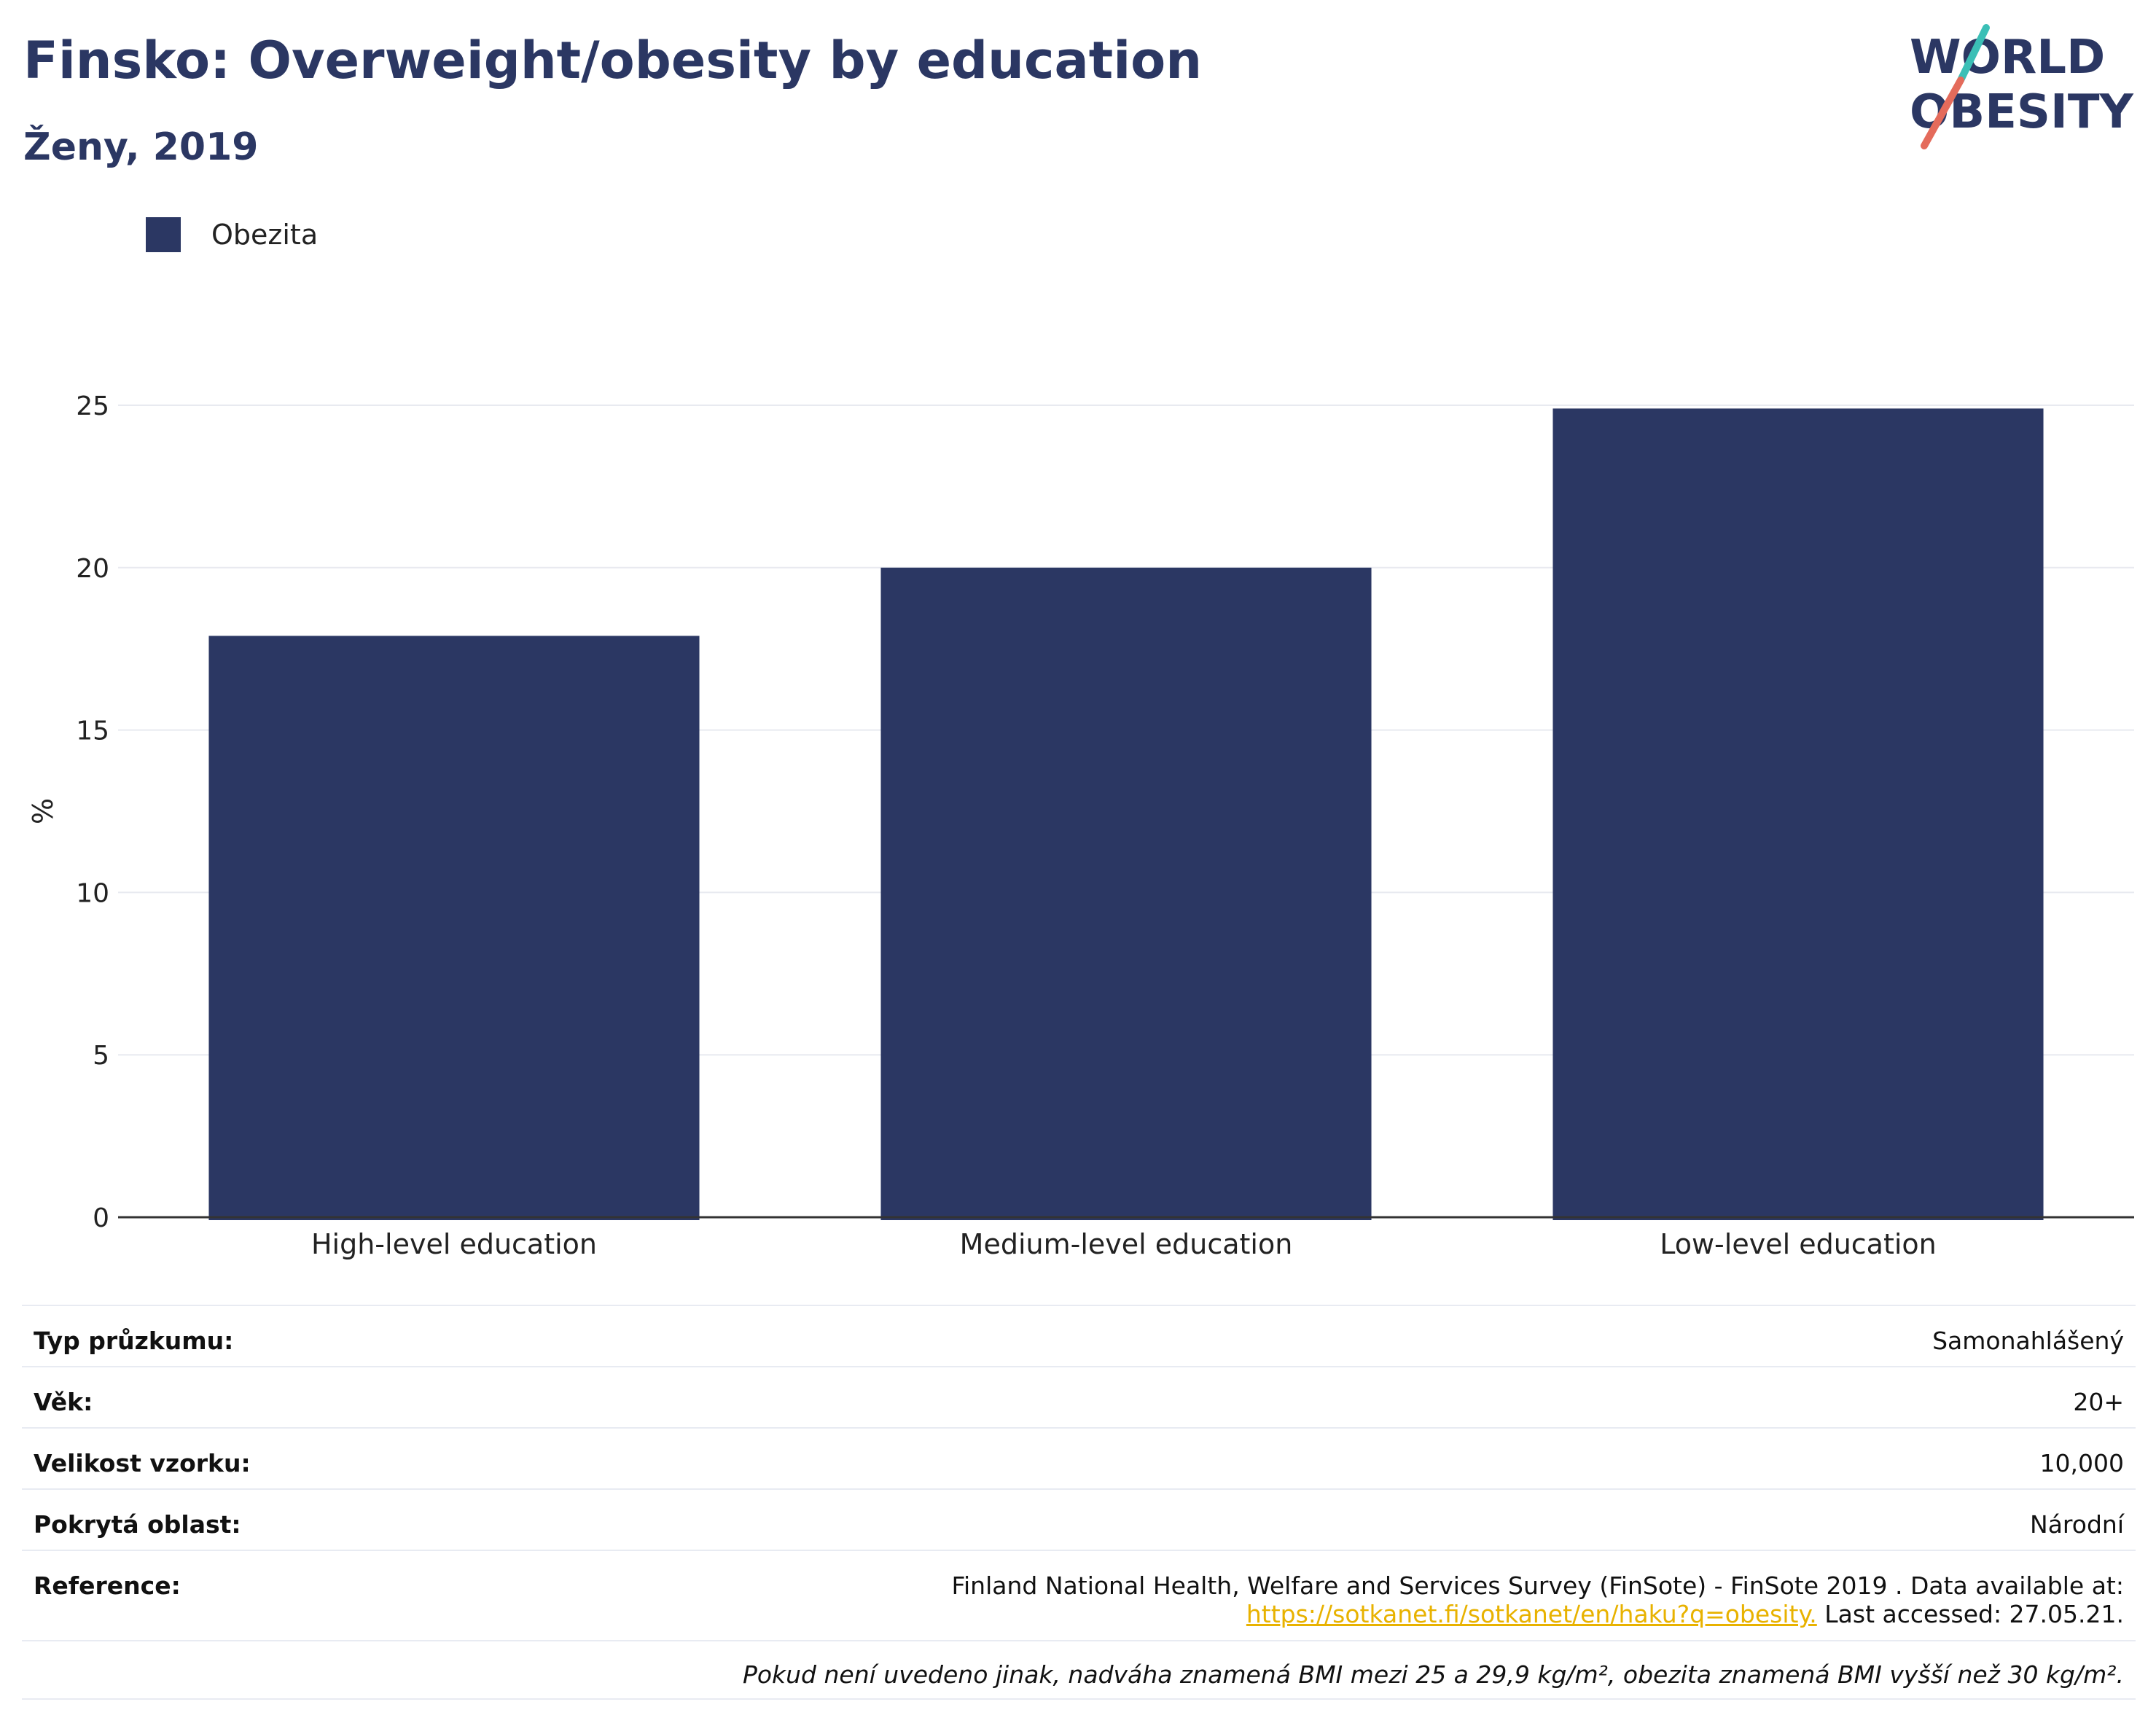 Image resolution: width=2156 pixels, height=1734 pixels. What do you see at coordinates (1079, 1457) in the screenshot?
I see `info-row-sample: Velikost vzorku: 10,000` at bounding box center [1079, 1457].